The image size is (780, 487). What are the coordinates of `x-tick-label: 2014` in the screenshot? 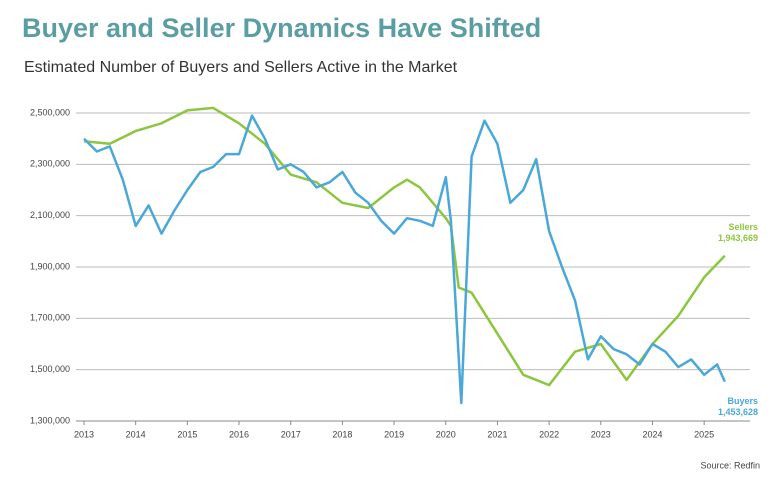 It's located at (136, 434).